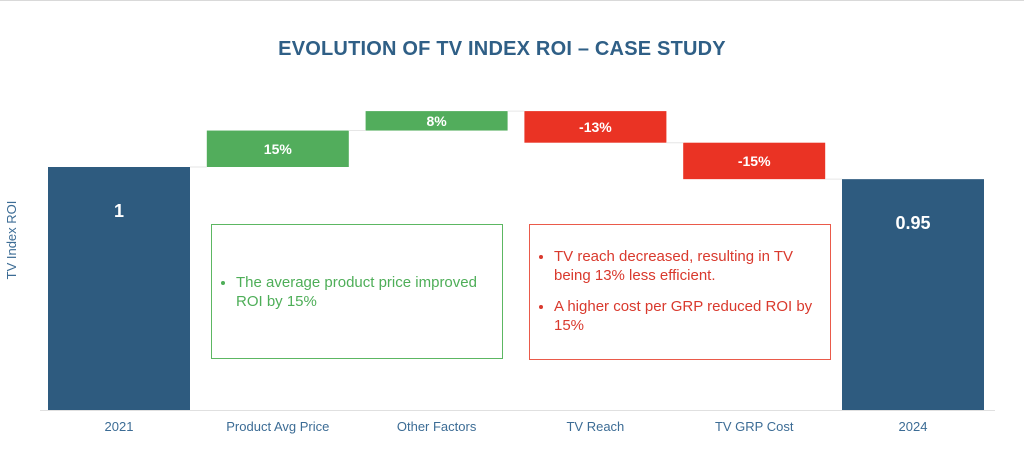  What do you see at coordinates (437, 426) in the screenshot?
I see `x-tick-label: Other Factors` at bounding box center [437, 426].